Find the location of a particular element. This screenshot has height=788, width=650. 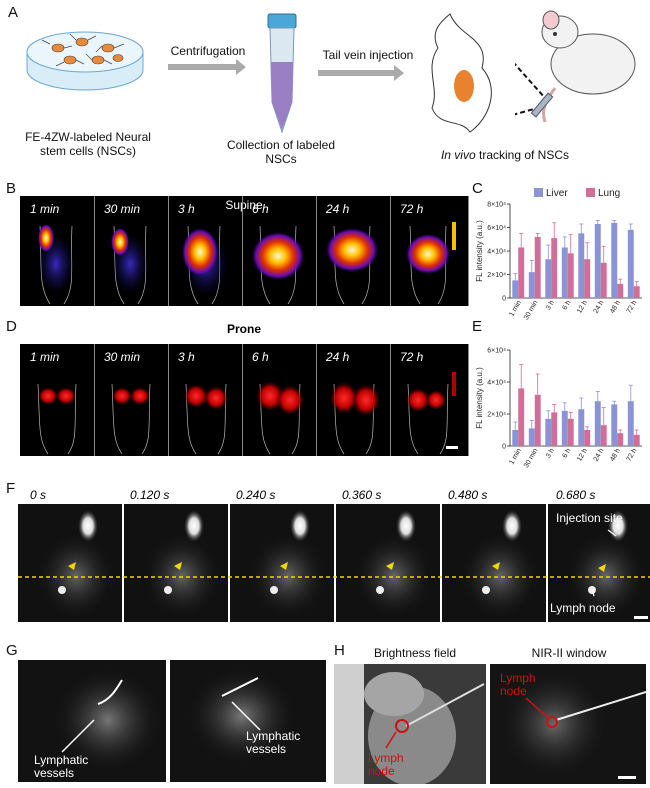

panel-label-a: A is located at coordinates (13, 12).